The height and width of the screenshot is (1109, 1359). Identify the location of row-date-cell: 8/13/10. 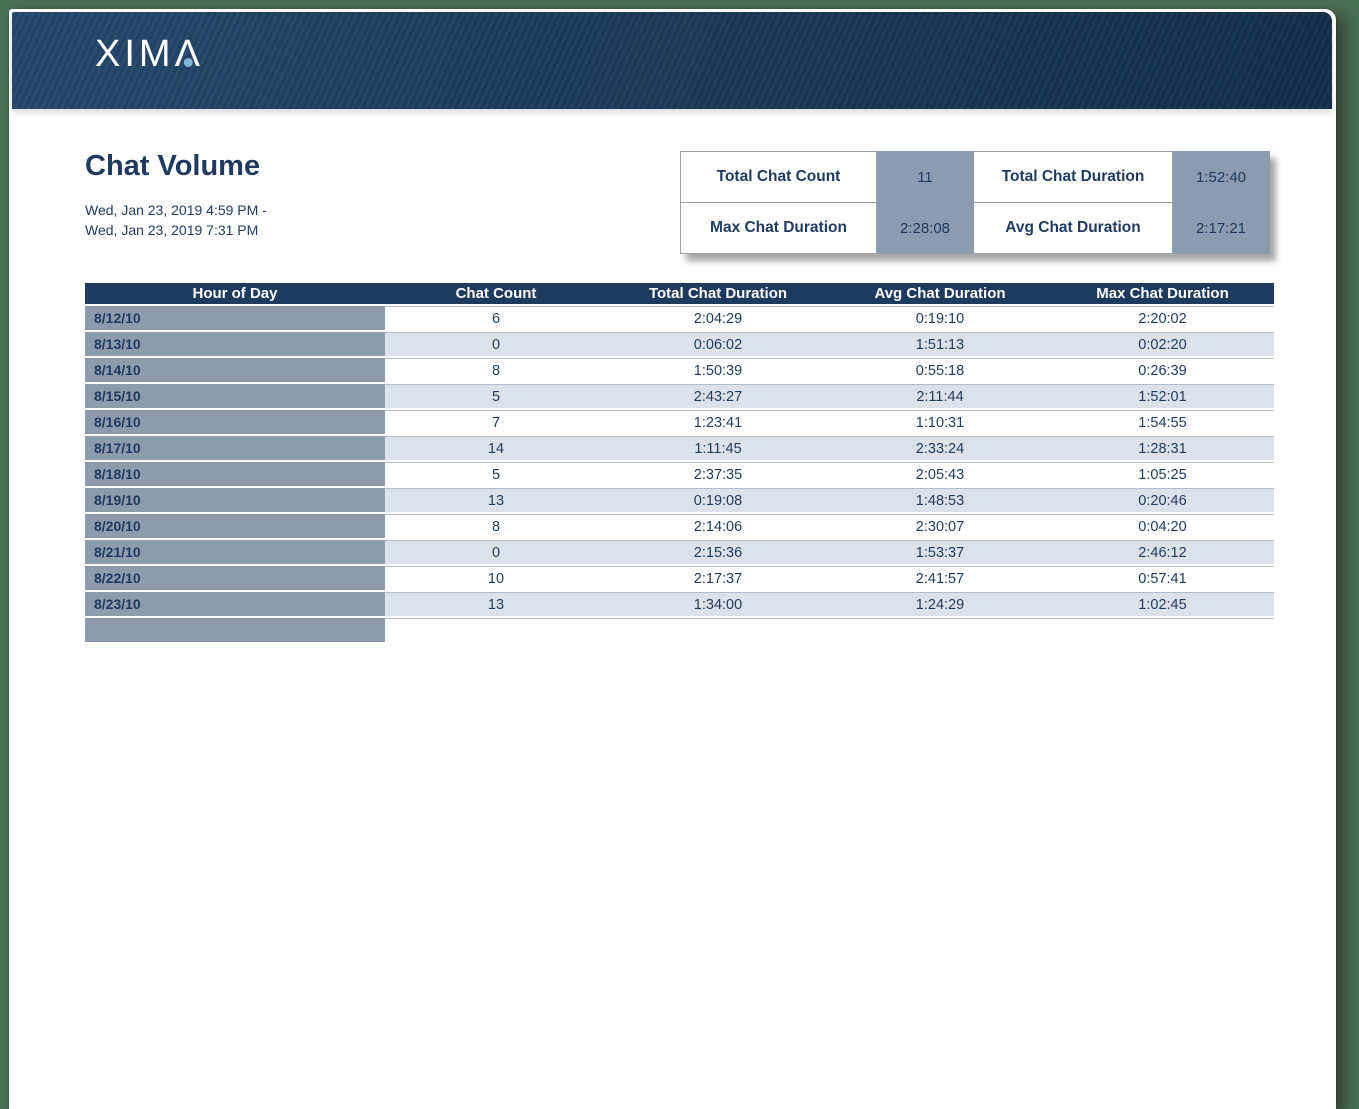
(235, 344).